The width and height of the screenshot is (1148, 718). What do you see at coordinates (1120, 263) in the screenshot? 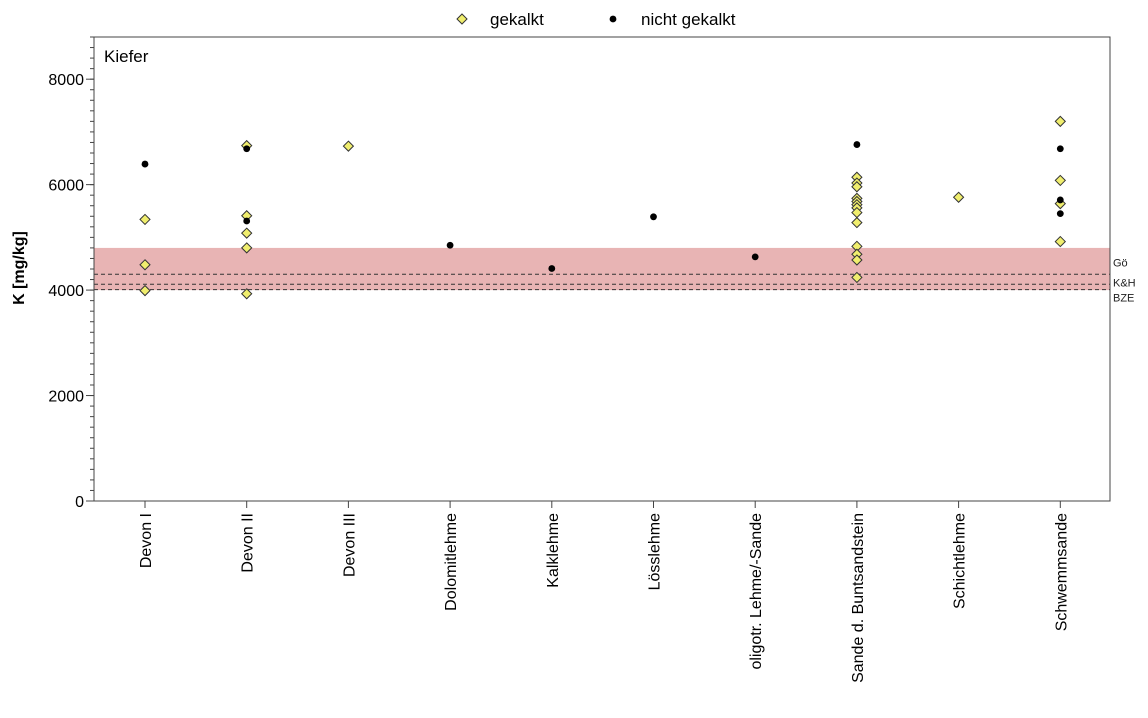
I see `reference-line-label: Gö` at bounding box center [1120, 263].